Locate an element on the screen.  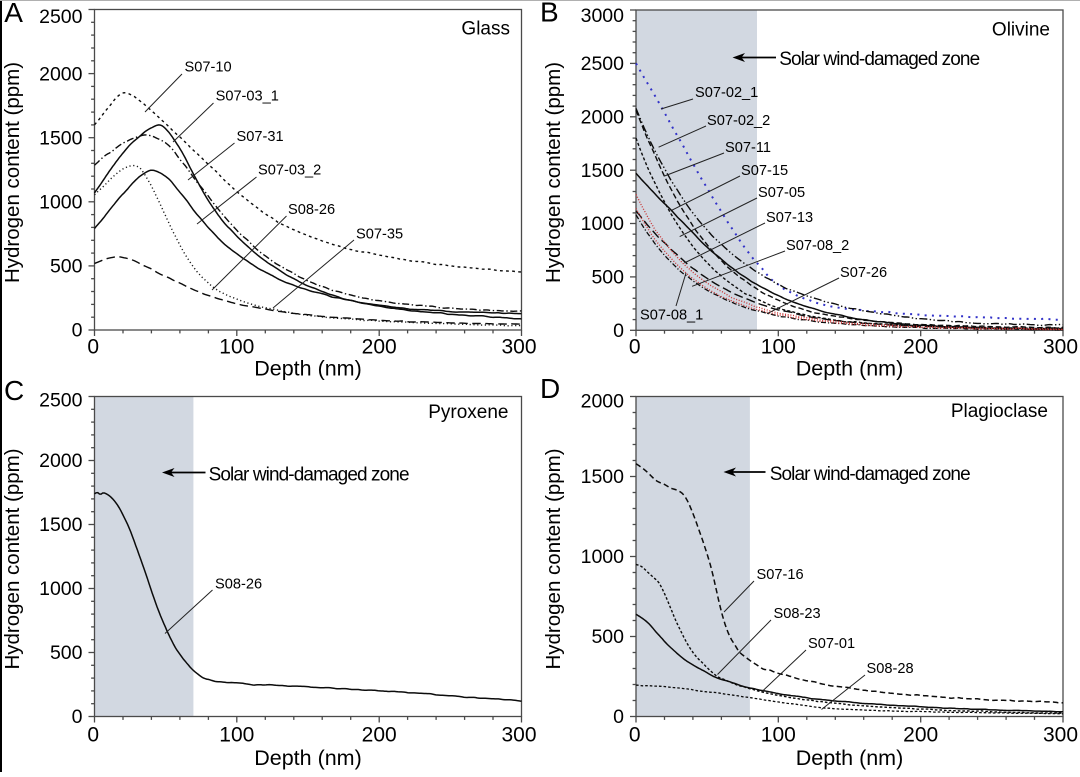
svg-text: Pyroxene is located at coordinates (468, 412).